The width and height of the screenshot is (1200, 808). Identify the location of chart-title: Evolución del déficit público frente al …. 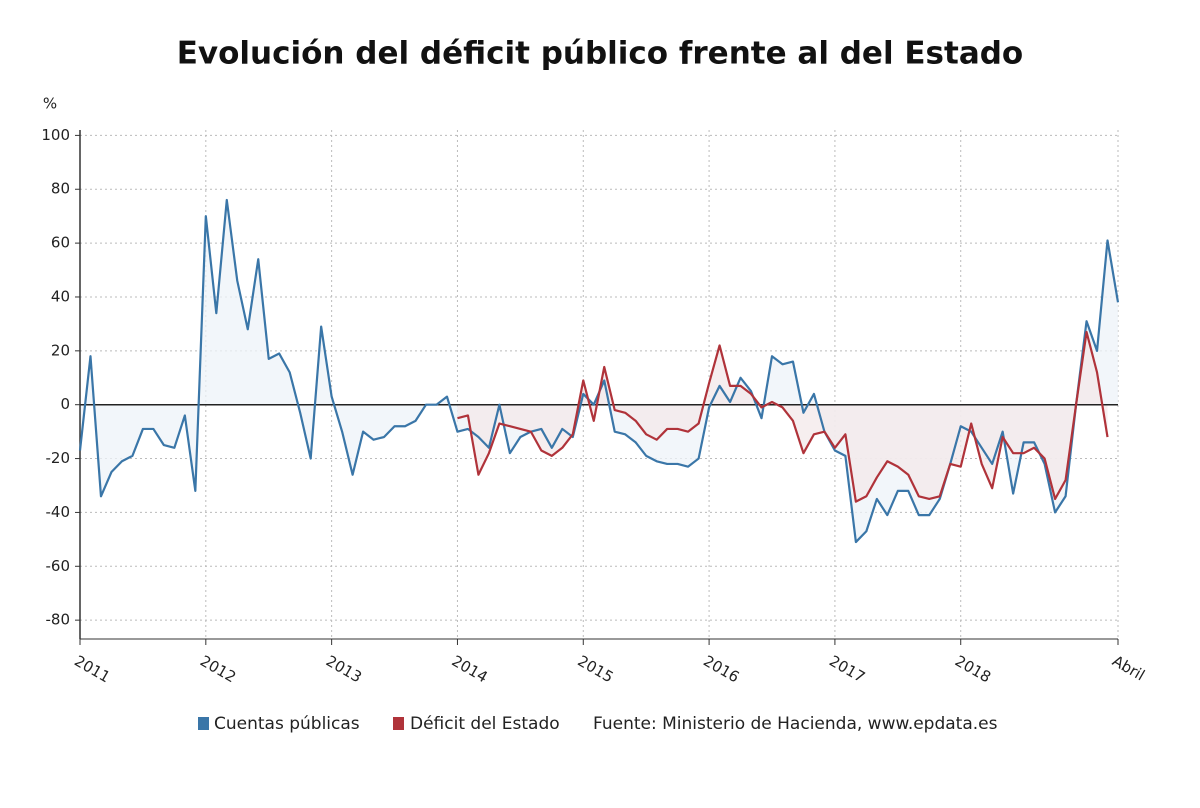
(600, 54).